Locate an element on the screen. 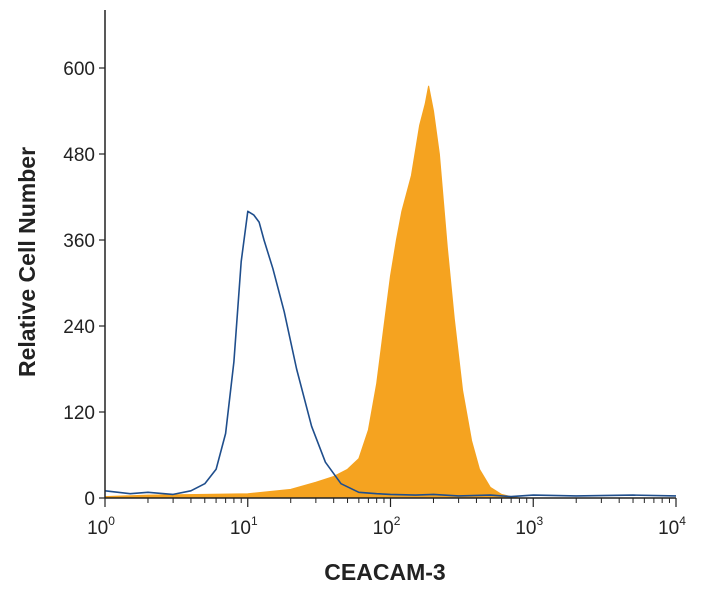 This screenshot has height=595, width=703. x-tick-label: 10⁴ is located at coordinates (672, 526).